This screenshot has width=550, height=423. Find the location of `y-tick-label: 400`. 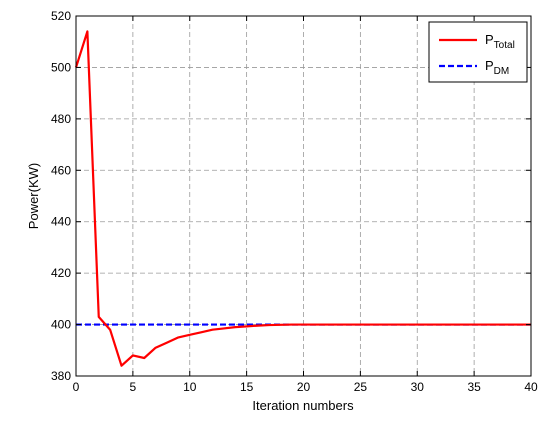

y-tick-label: 400 is located at coordinates (61, 325).